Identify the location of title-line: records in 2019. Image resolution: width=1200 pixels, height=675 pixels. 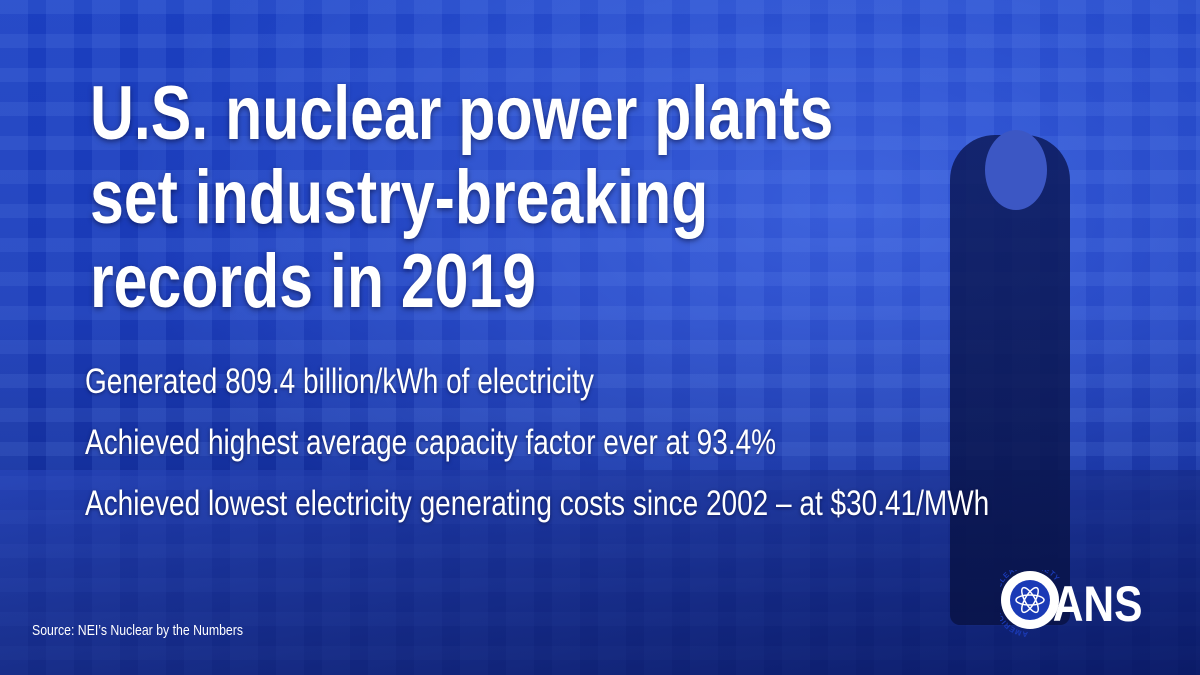
(313, 281).